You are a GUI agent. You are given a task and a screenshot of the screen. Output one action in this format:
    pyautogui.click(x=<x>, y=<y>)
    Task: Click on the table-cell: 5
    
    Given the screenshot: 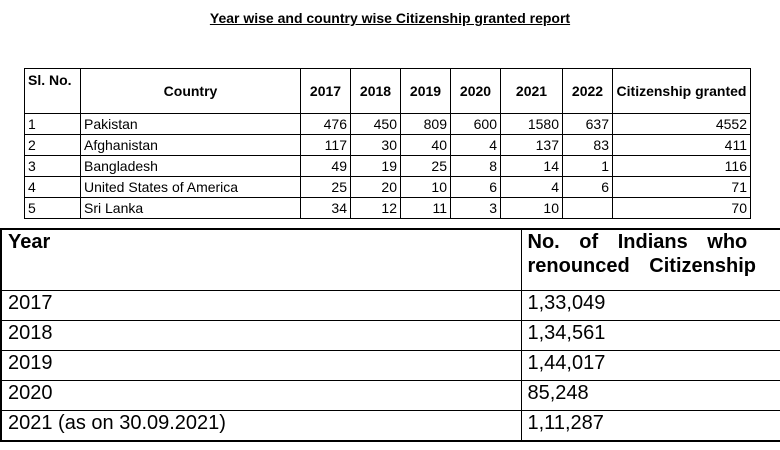 What is the action you would take?
    pyautogui.click(x=52, y=208)
    